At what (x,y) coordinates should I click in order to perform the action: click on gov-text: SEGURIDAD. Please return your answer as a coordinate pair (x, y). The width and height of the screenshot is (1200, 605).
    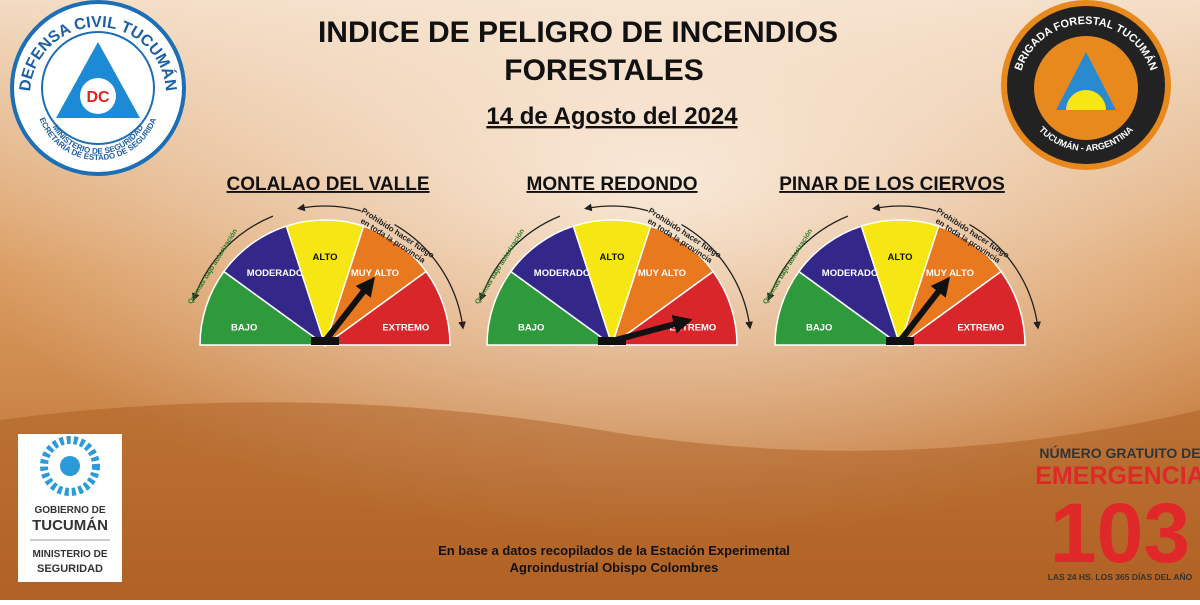
    Looking at the image, I should click on (70, 569).